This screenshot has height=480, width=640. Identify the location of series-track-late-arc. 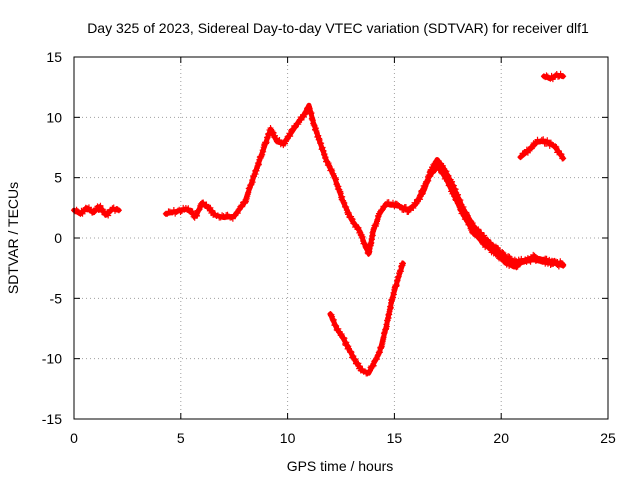
(542, 149).